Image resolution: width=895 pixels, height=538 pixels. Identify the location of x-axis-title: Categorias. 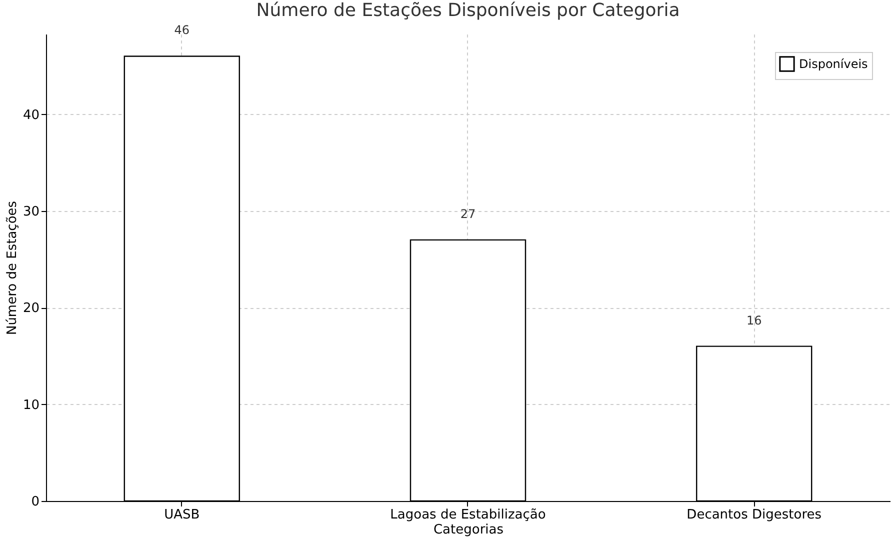
(468, 530).